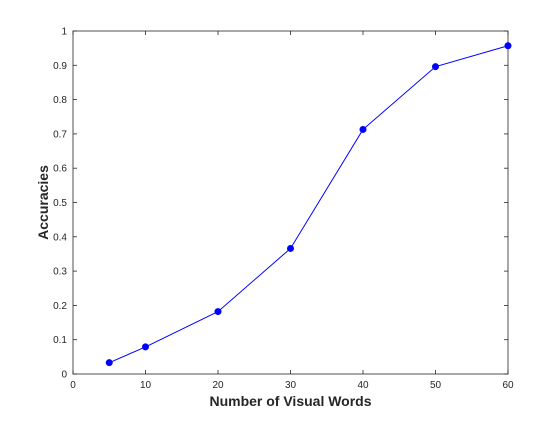 The width and height of the screenshot is (560, 425). What do you see at coordinates (60, 306) in the screenshot?
I see `y-tick-label: 0.2` at bounding box center [60, 306].